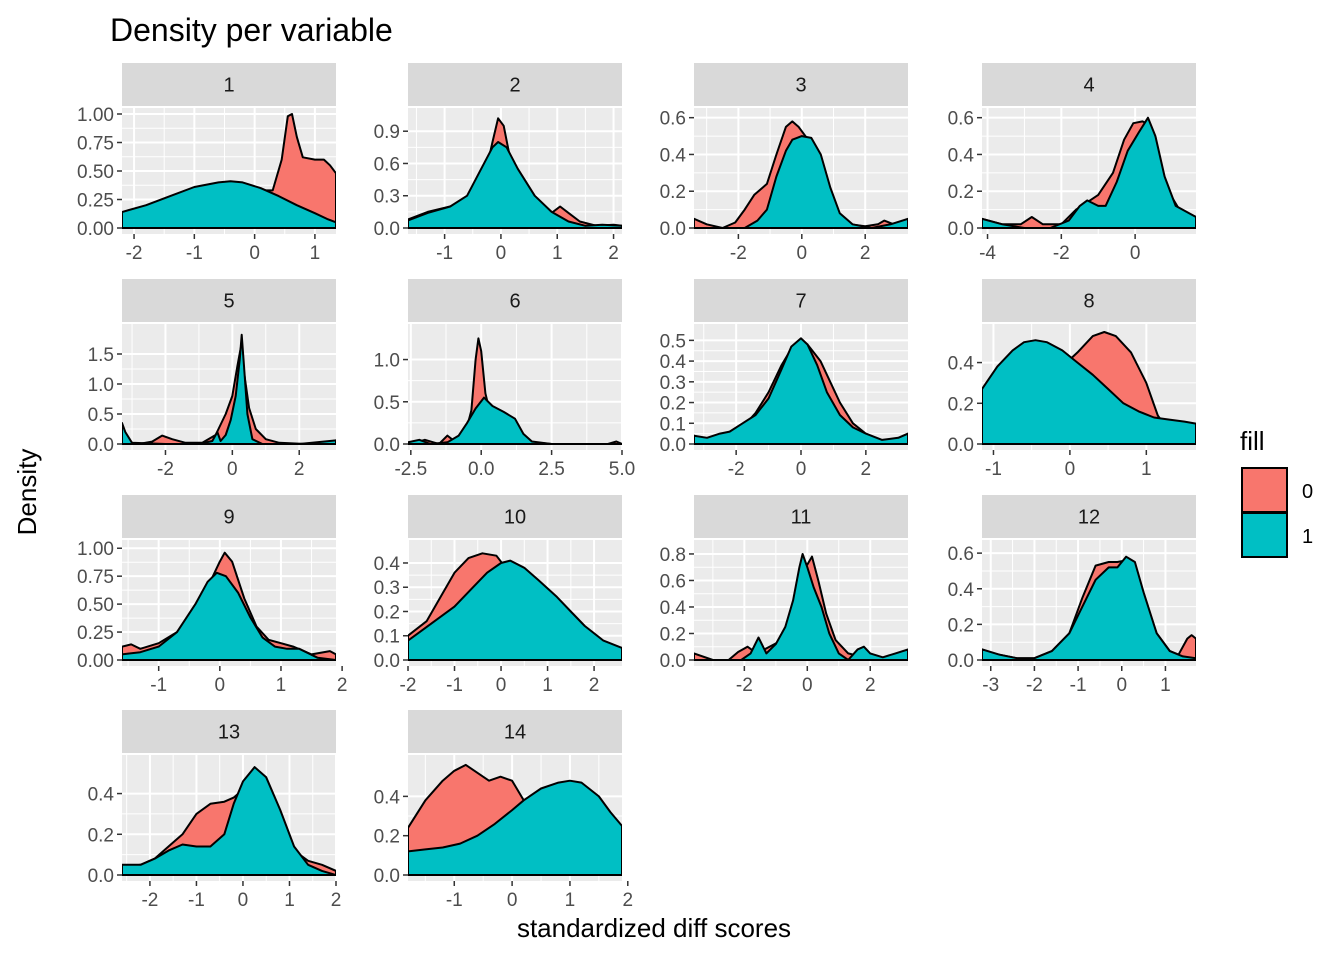 The width and height of the screenshot is (1344, 960). What do you see at coordinates (1252, 441) in the screenshot?
I see `legend-title: fill` at bounding box center [1252, 441].